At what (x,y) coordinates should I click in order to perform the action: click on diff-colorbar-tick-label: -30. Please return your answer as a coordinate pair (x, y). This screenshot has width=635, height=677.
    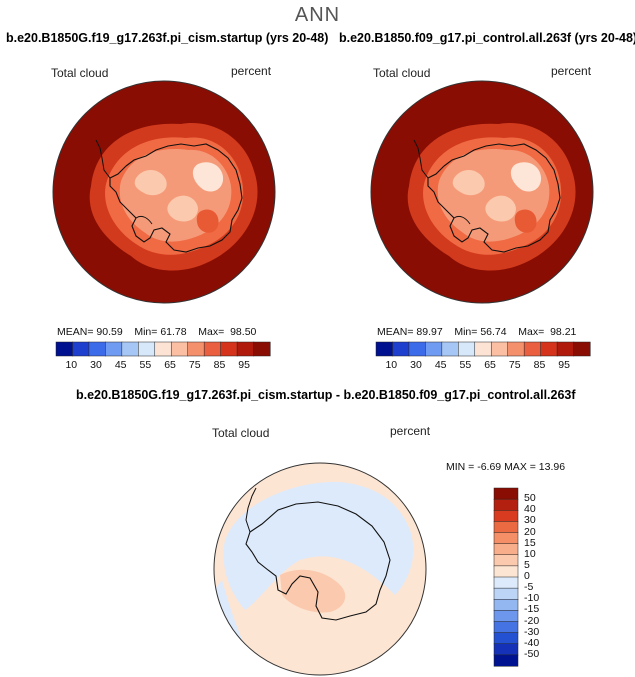
    Looking at the image, I should click on (532, 631).